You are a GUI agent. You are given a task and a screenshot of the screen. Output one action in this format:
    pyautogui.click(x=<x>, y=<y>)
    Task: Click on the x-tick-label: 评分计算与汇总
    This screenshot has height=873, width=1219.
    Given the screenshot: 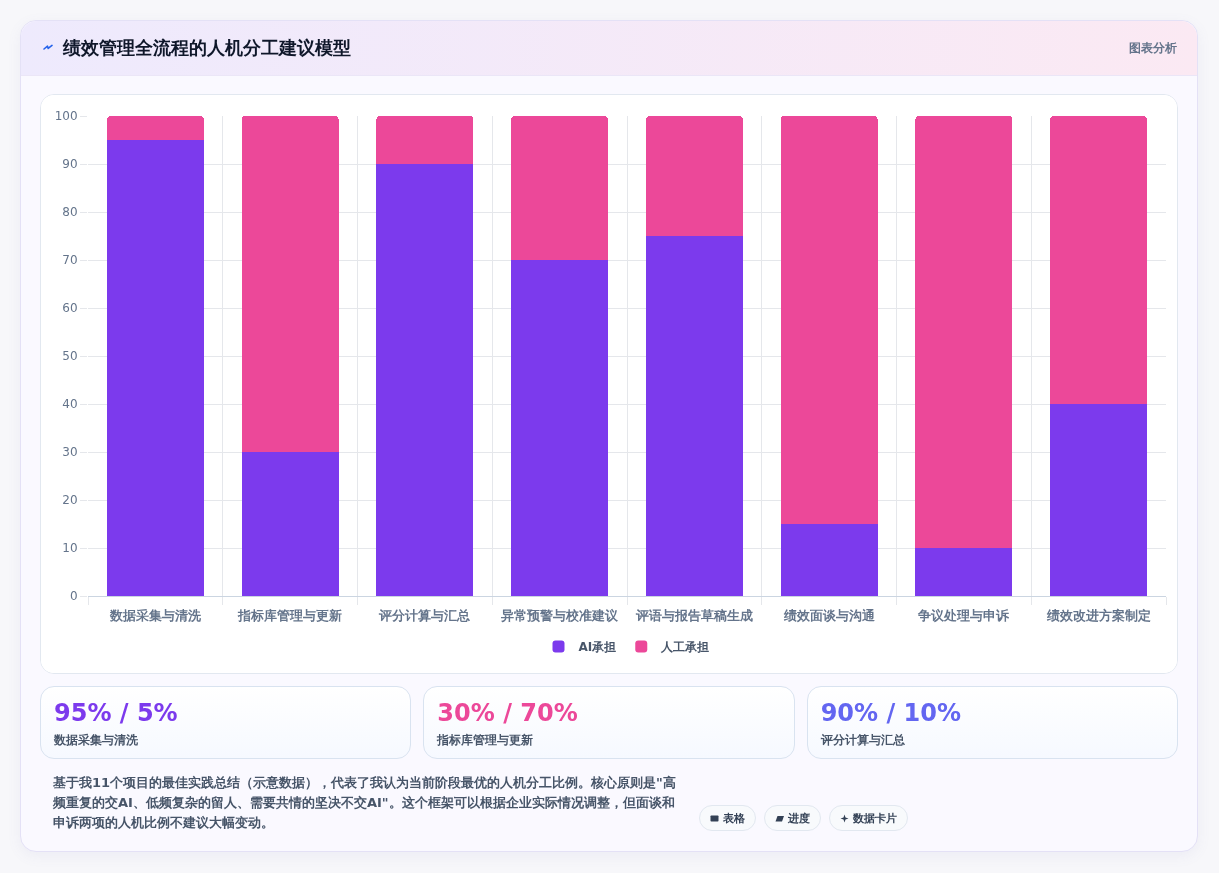 What is the action you would take?
    pyautogui.click(x=424, y=615)
    